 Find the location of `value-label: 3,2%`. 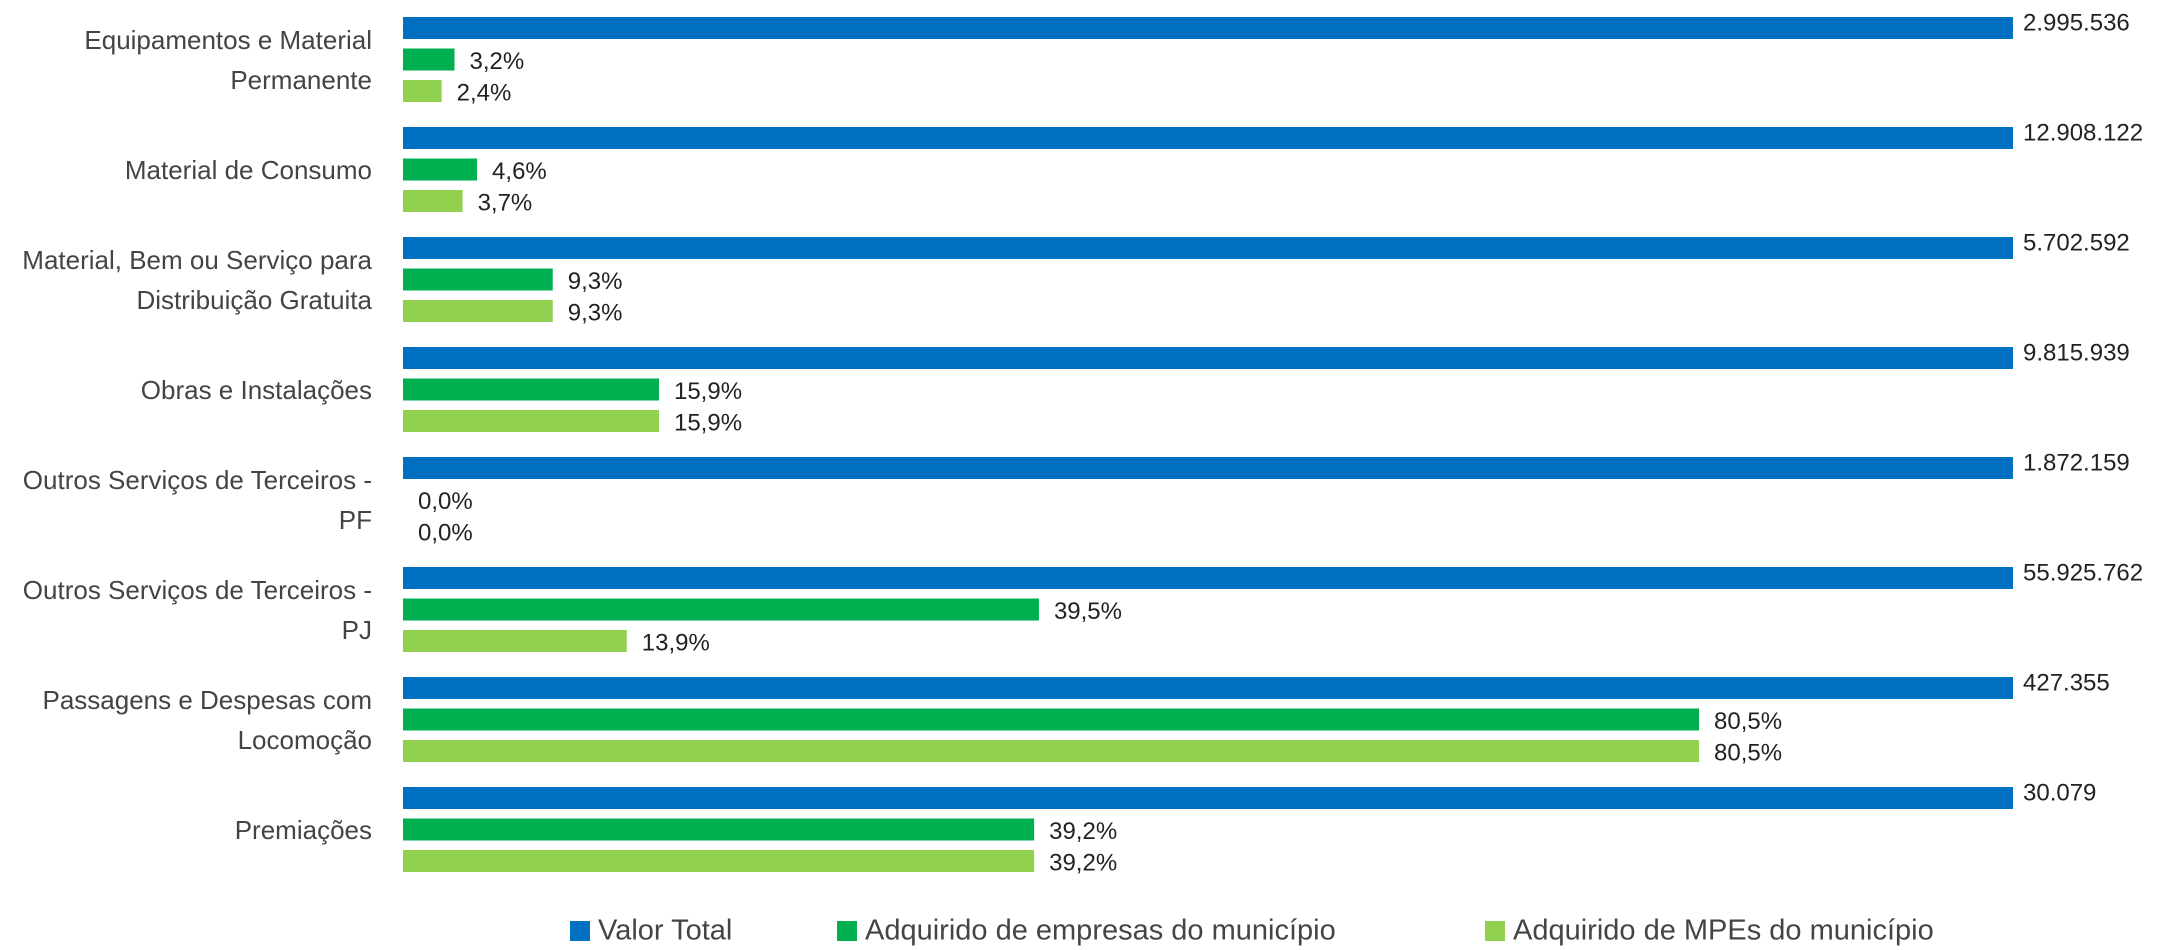

value-label: 3,2% is located at coordinates (497, 61).